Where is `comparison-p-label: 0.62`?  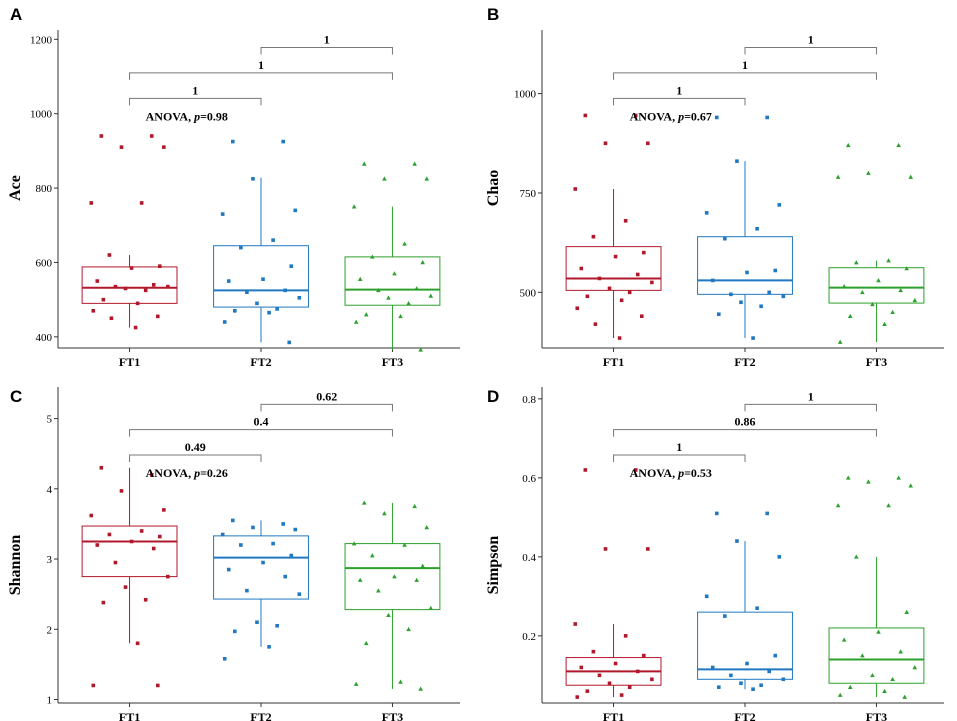 comparison-p-label: 0.62 is located at coordinates (326, 396).